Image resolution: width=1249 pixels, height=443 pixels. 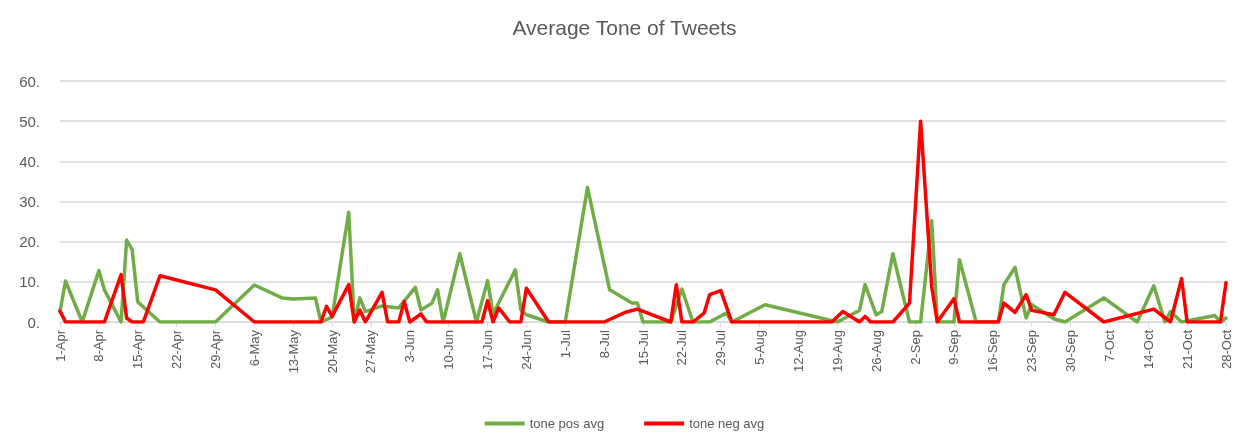 What do you see at coordinates (604, 344) in the screenshot?
I see `x-tick-label: 8-Jul` at bounding box center [604, 344].